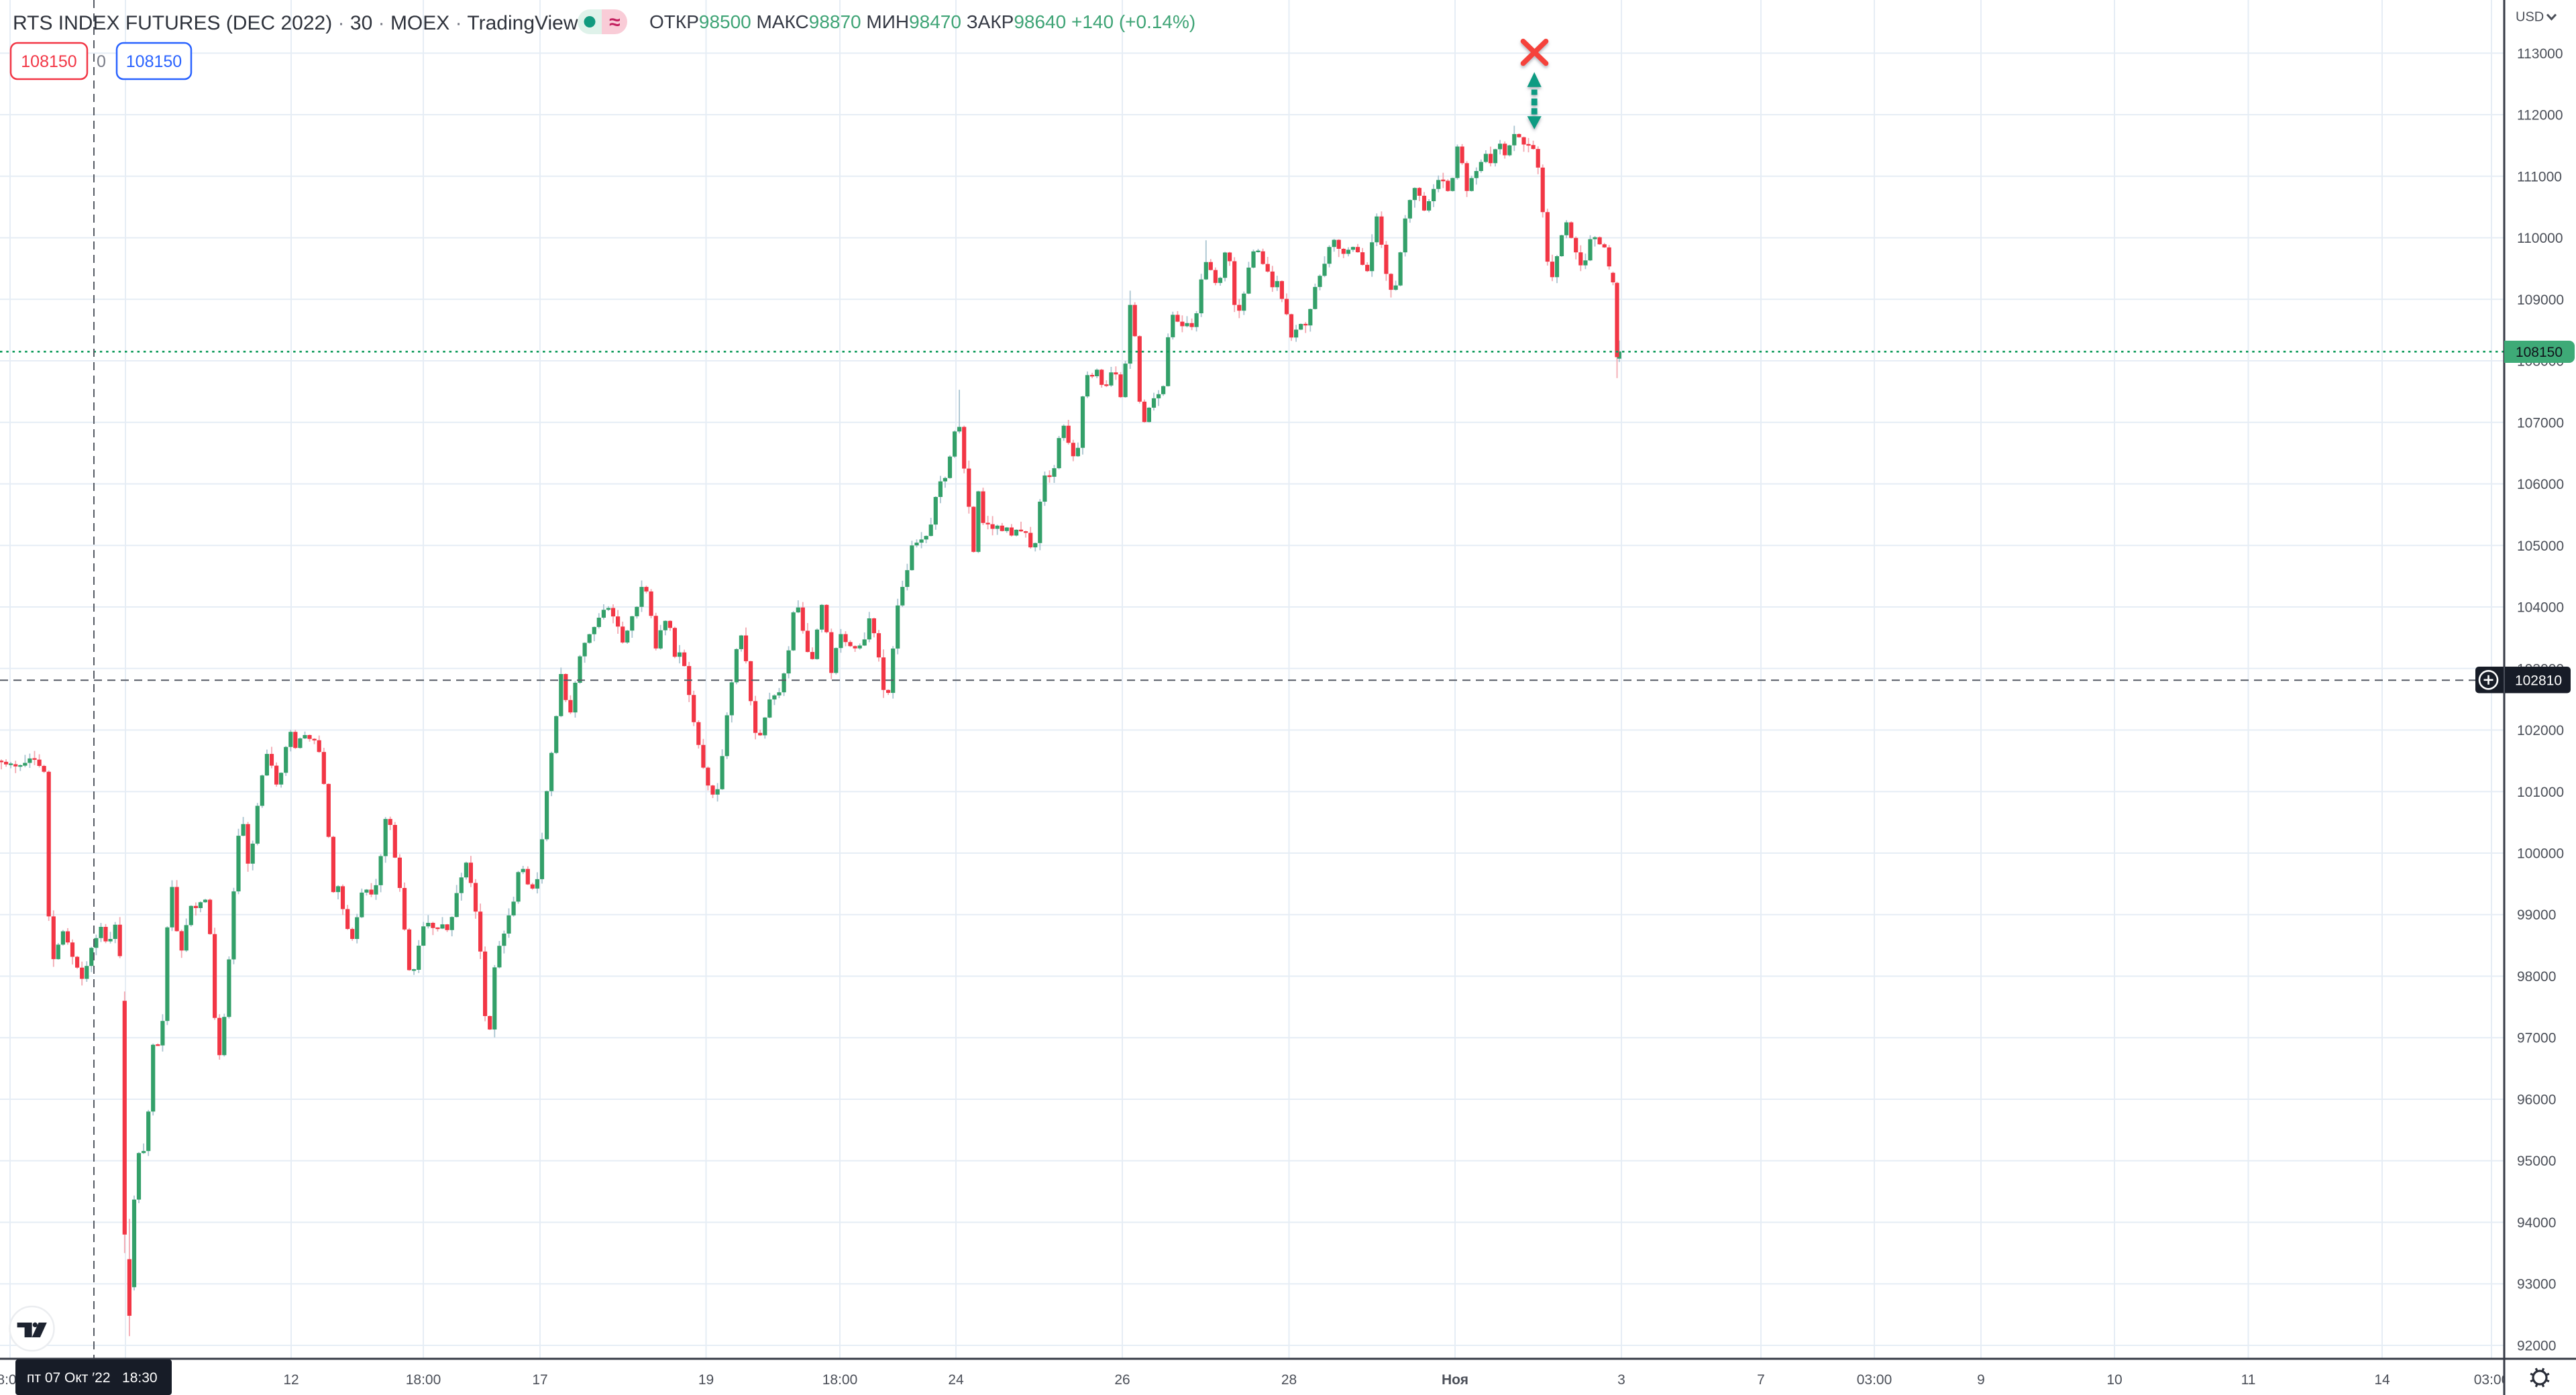 This screenshot has height=1395, width=2576. I want to click on svg-text: 3, so click(1621, 1380).